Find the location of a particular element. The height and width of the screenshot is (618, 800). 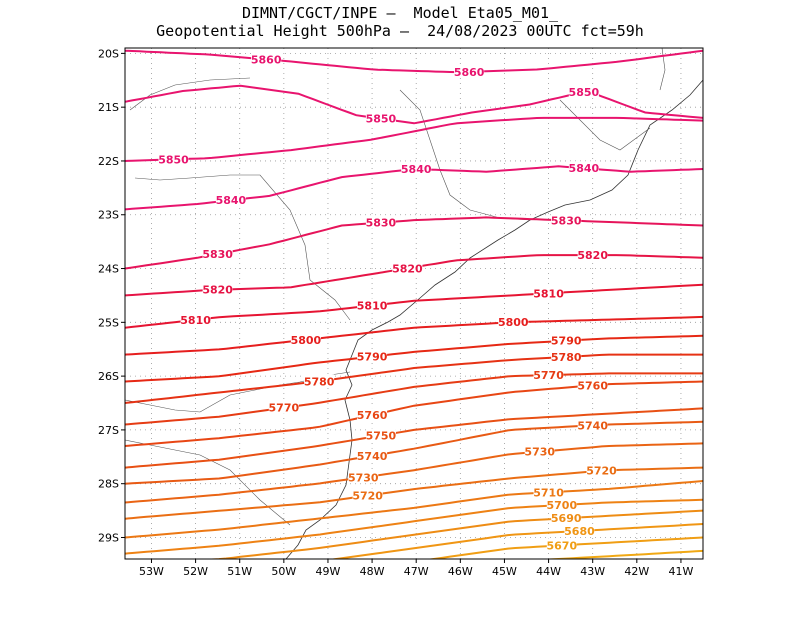

lon-tick-label: 41W is located at coordinates (681, 571).